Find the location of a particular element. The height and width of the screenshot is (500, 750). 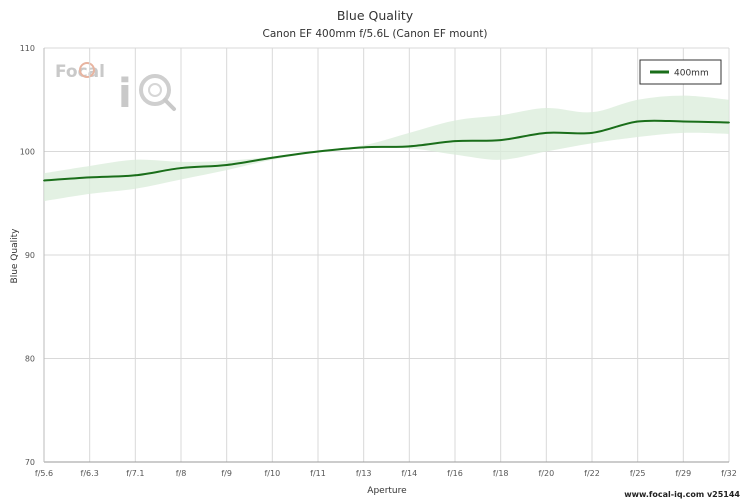

x-tick-label: f/10 is located at coordinates (272, 473).